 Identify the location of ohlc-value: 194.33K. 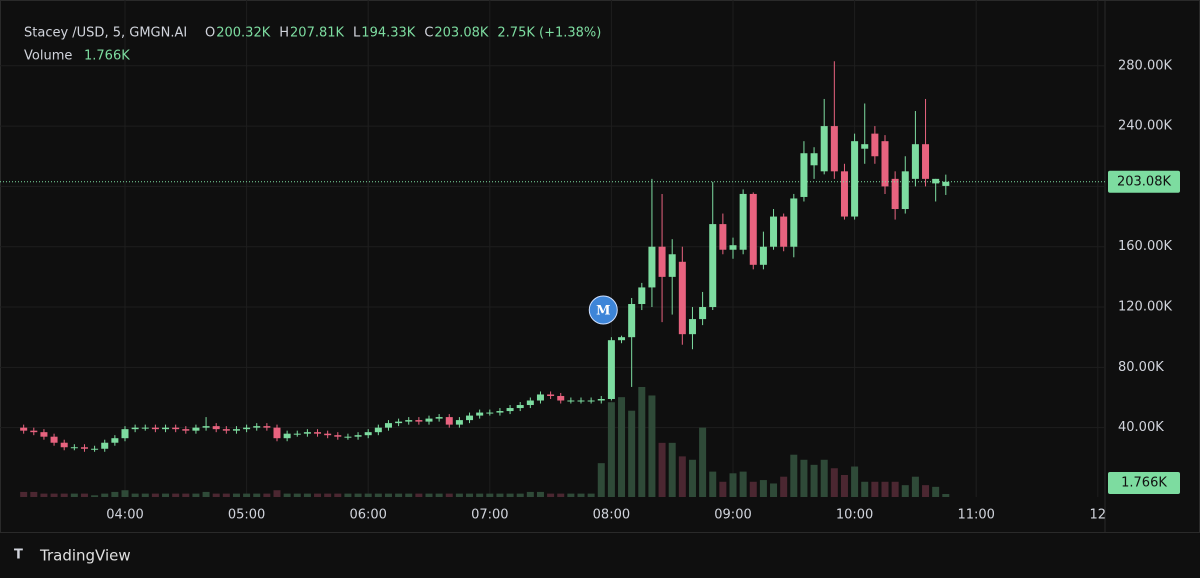
(388, 33).